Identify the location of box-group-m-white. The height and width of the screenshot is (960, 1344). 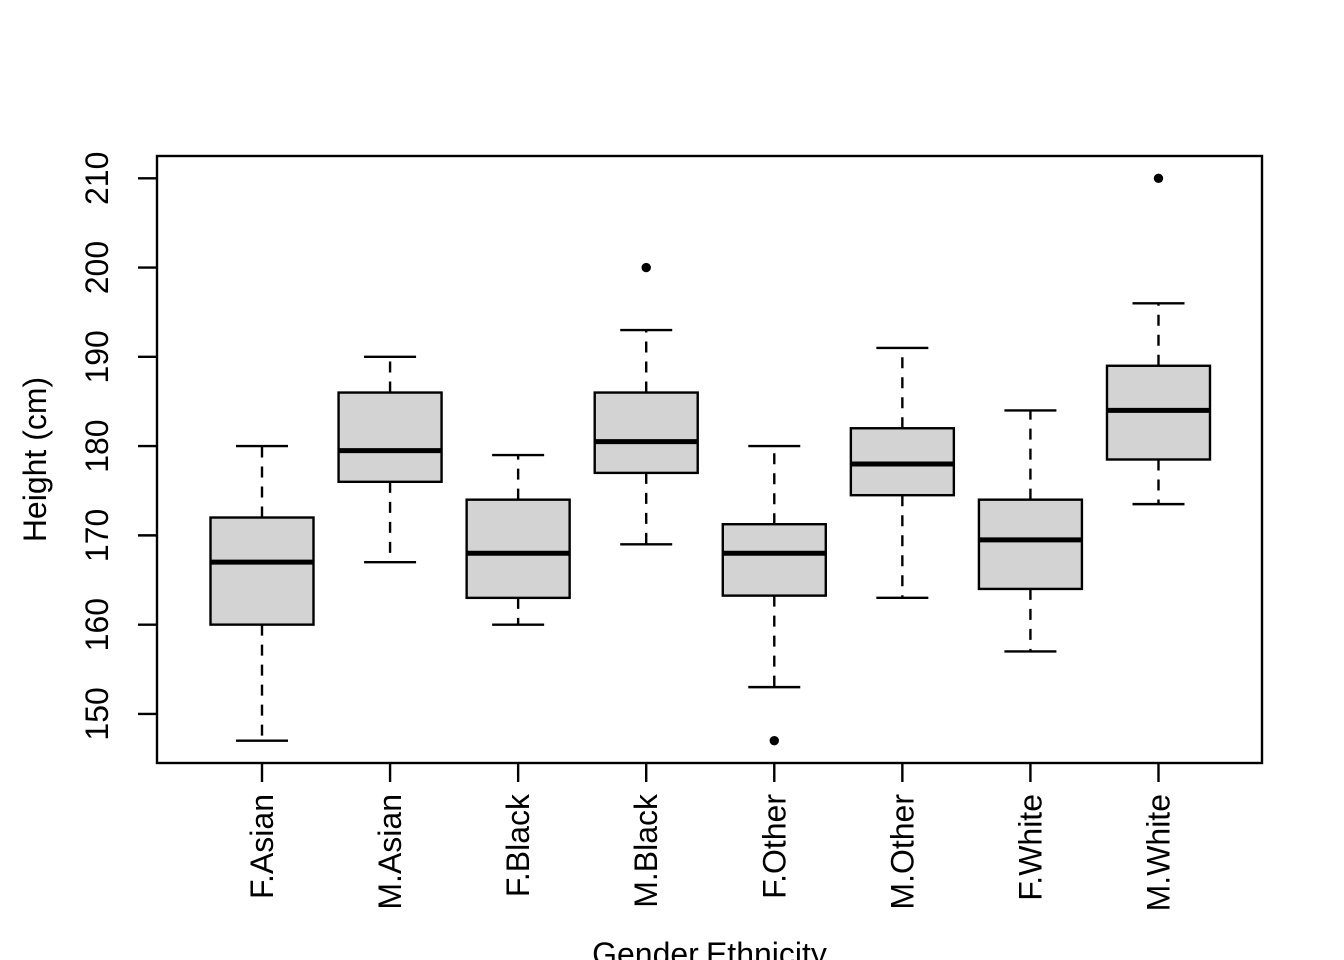
(1158, 339).